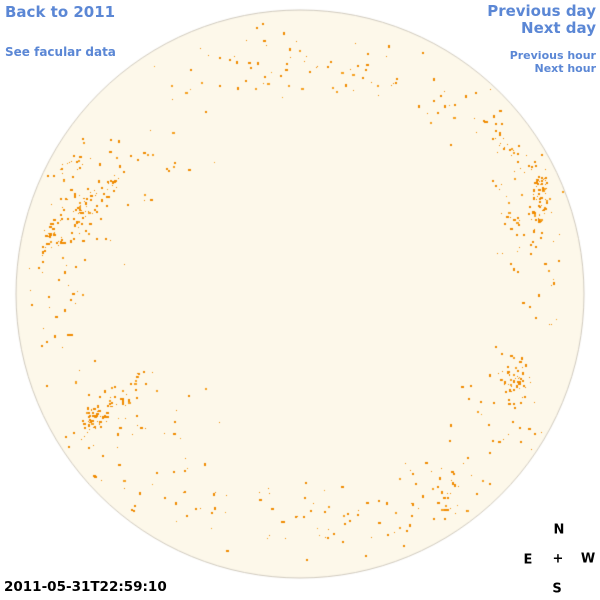  What do you see at coordinates (60, 12) in the screenshot?
I see `back-to-year-link: Back to 2011` at bounding box center [60, 12].